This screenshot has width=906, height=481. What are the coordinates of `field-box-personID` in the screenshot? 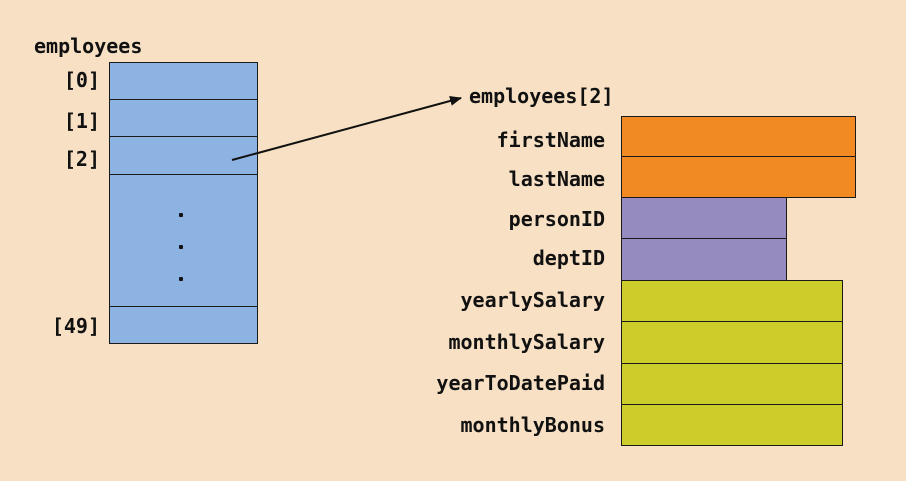 It's located at (704, 218).